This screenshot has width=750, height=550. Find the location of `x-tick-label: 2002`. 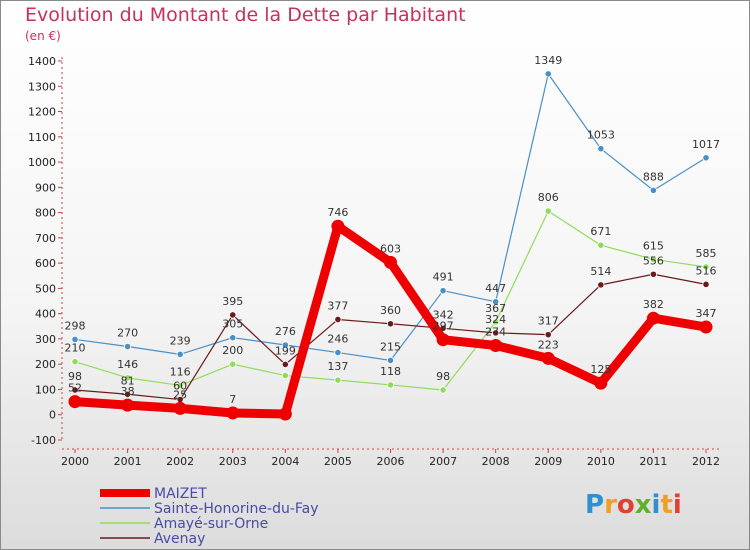

x-tick-label: 2002 is located at coordinates (180, 461).